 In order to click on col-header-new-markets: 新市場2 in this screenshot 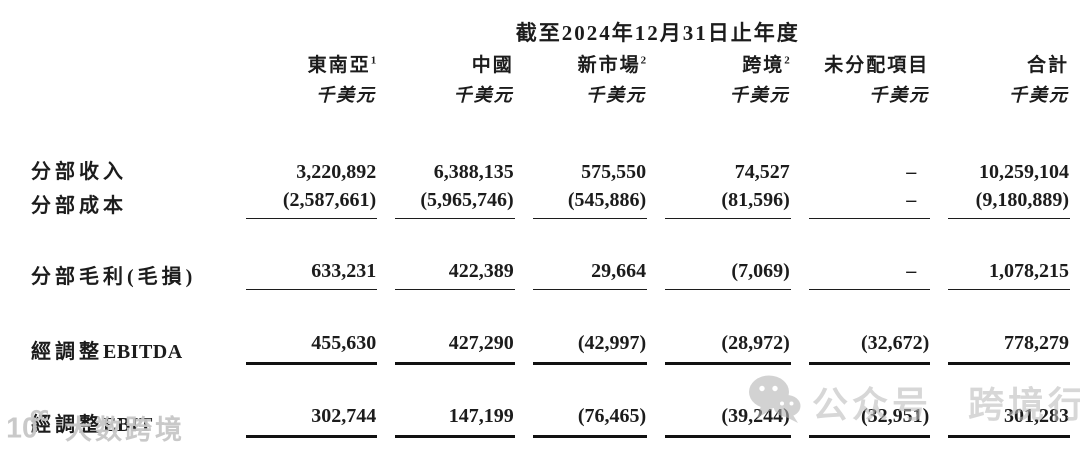, I will do `click(612, 65)`.